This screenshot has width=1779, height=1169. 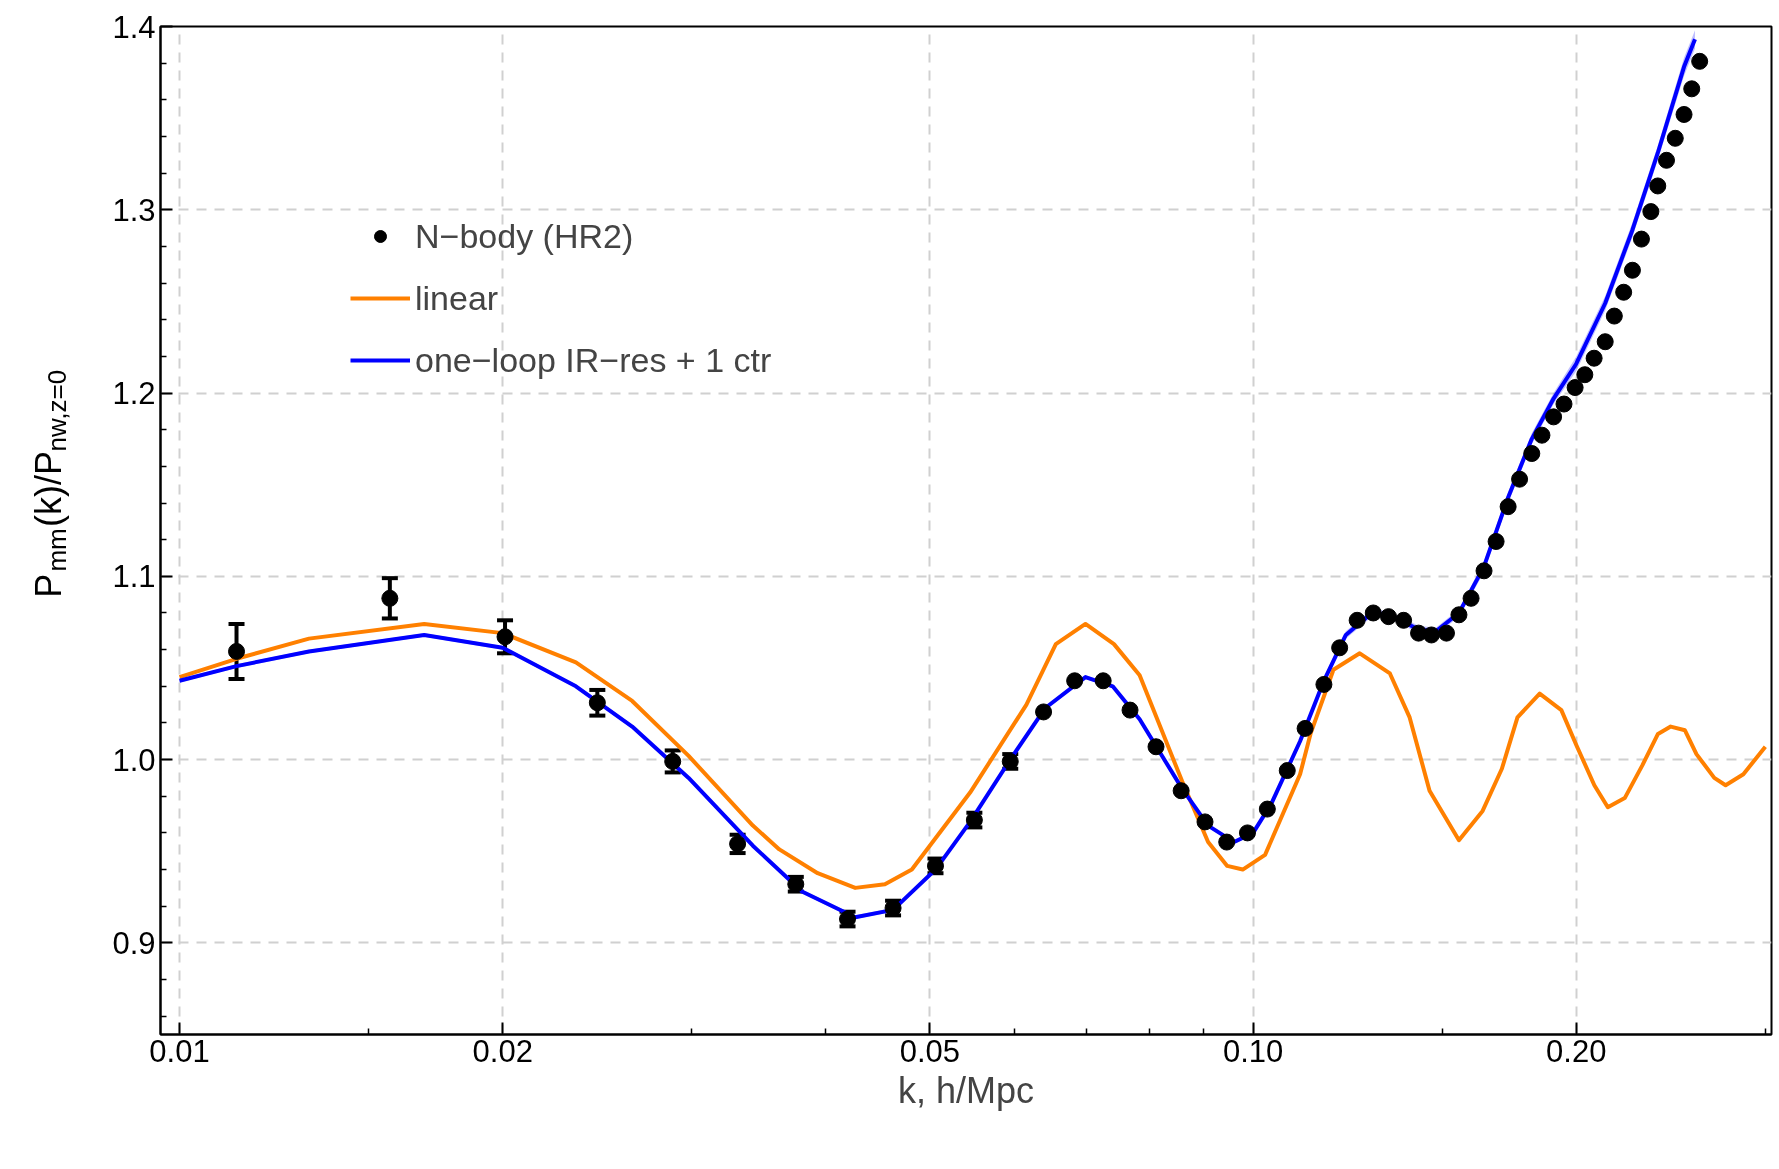 I want to click on y-tick-label: 1.0, so click(x=134, y=760).